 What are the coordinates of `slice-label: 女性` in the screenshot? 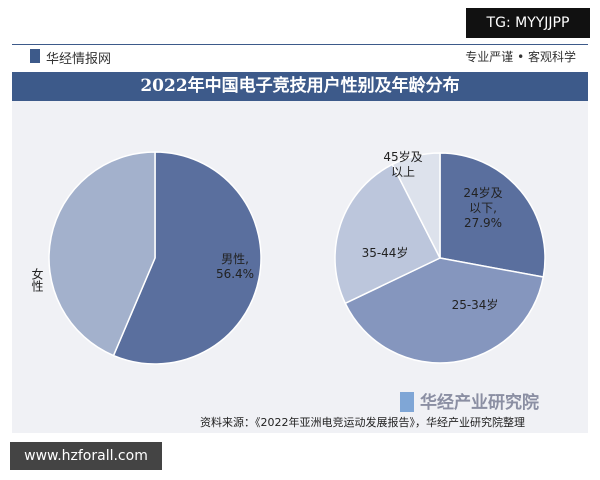 It's located at (32, 280).